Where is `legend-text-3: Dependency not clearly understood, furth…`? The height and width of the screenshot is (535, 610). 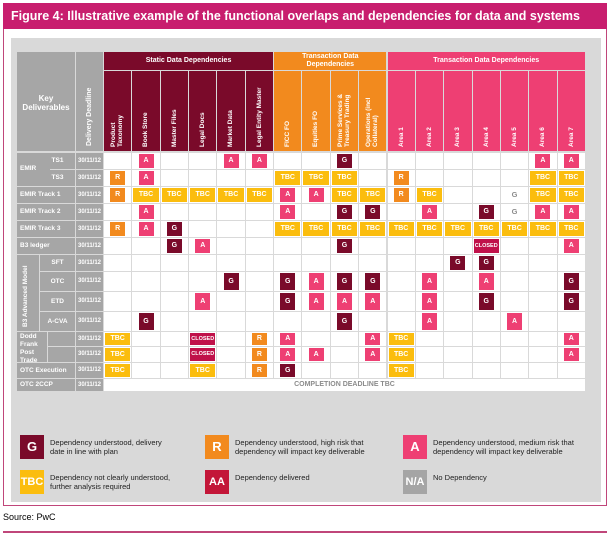 legend-text-3: Dependency not clearly understood, furth… is located at coordinates (110, 482).